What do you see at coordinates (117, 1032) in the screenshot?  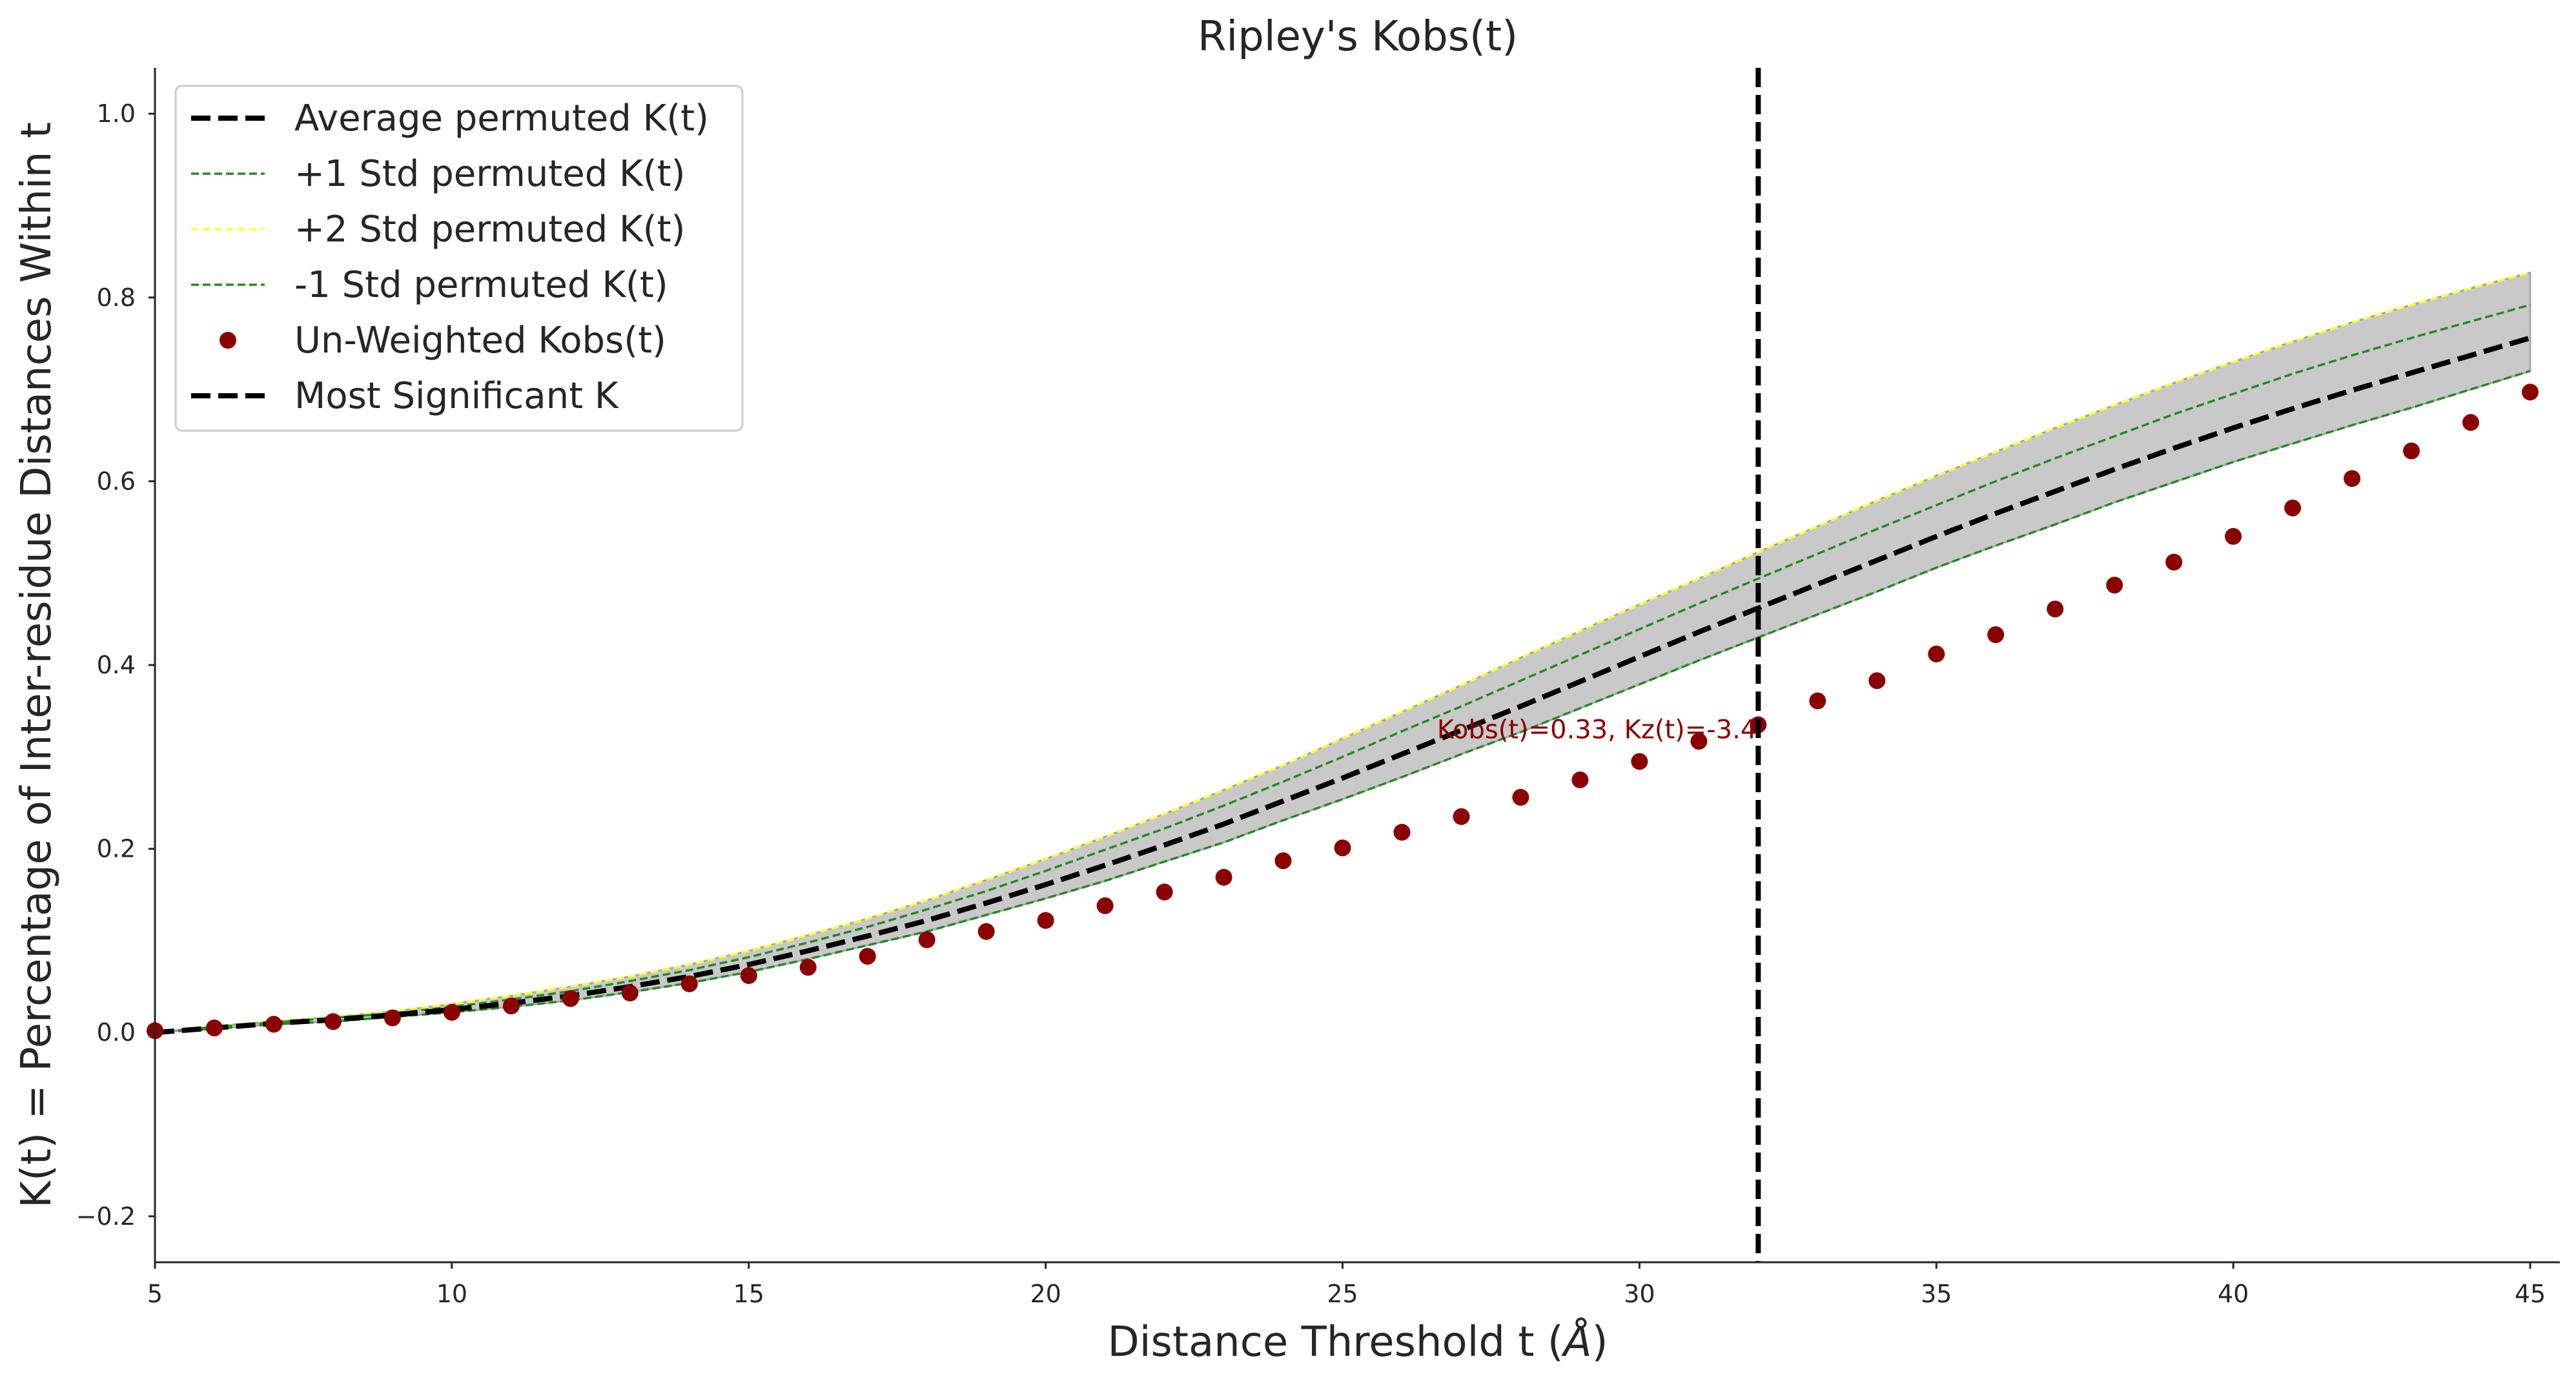 I see `y-tick-label-1: 0.0` at bounding box center [117, 1032].